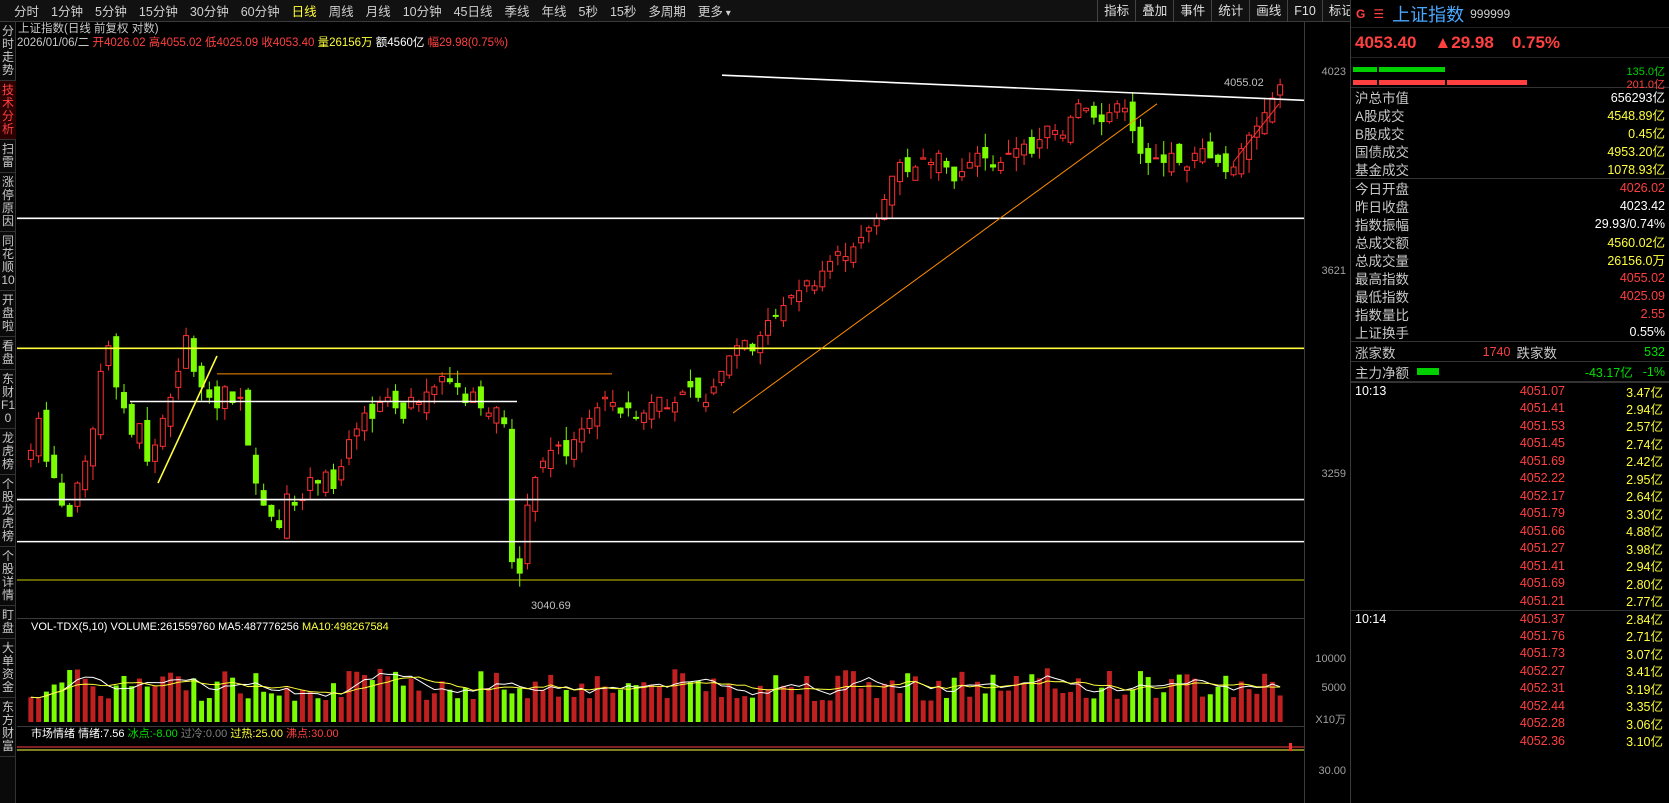  I want to click on timeframe-15: 多周期, so click(667, 12).